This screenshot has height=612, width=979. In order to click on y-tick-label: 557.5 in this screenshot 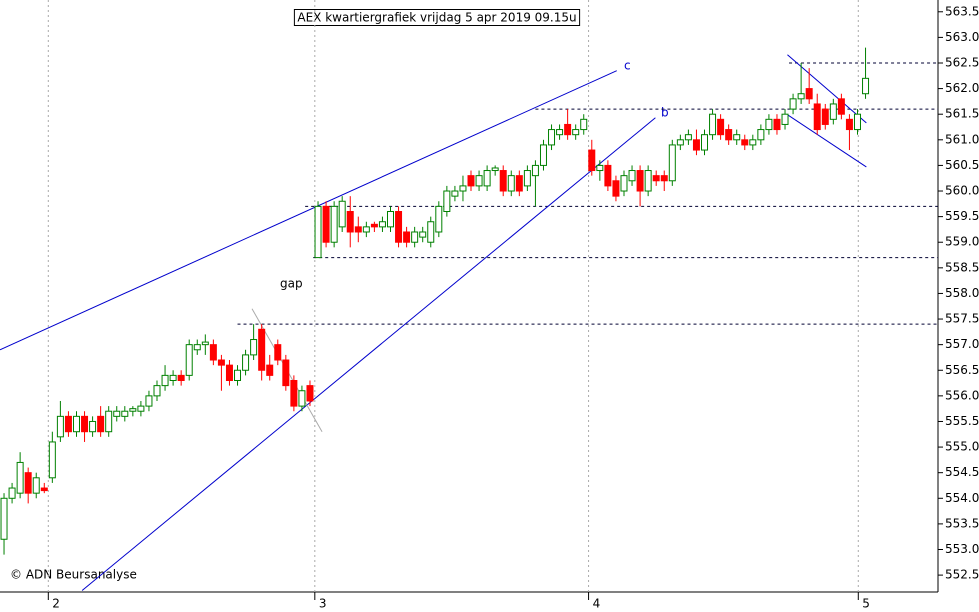, I will do `click(962, 319)`.